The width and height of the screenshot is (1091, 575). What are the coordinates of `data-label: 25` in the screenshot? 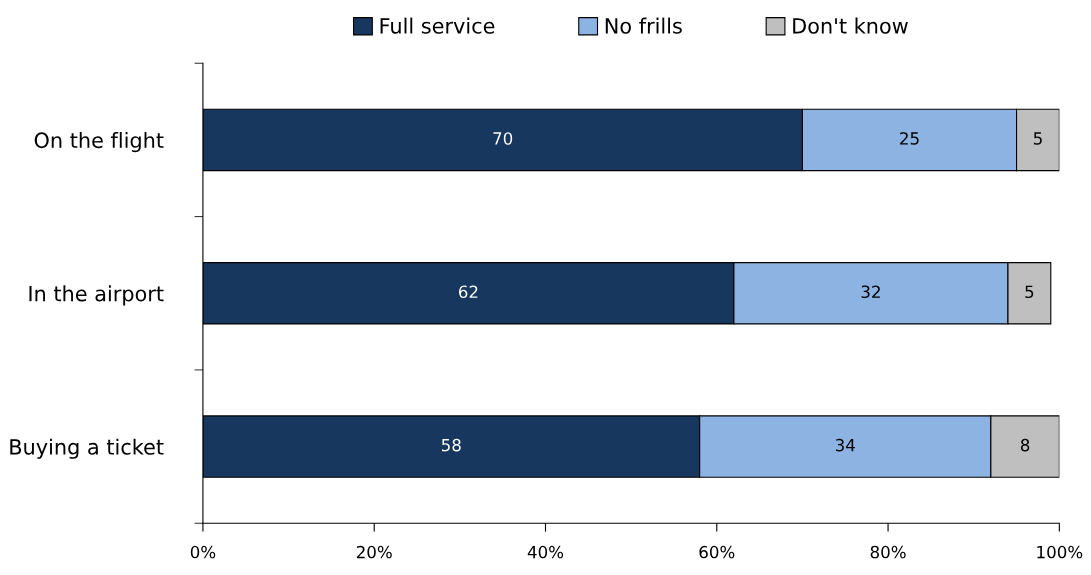 It's located at (909, 138).